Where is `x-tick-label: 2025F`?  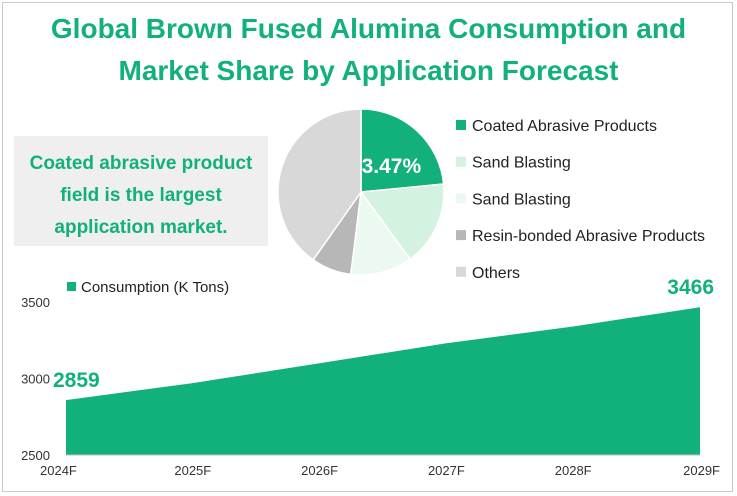
x-tick-label: 2025F is located at coordinates (192, 470).